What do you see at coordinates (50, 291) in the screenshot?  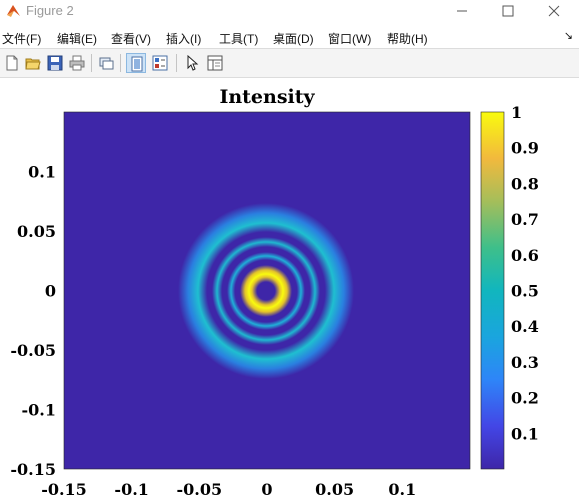 I see `y-tick-label: 0` at bounding box center [50, 291].